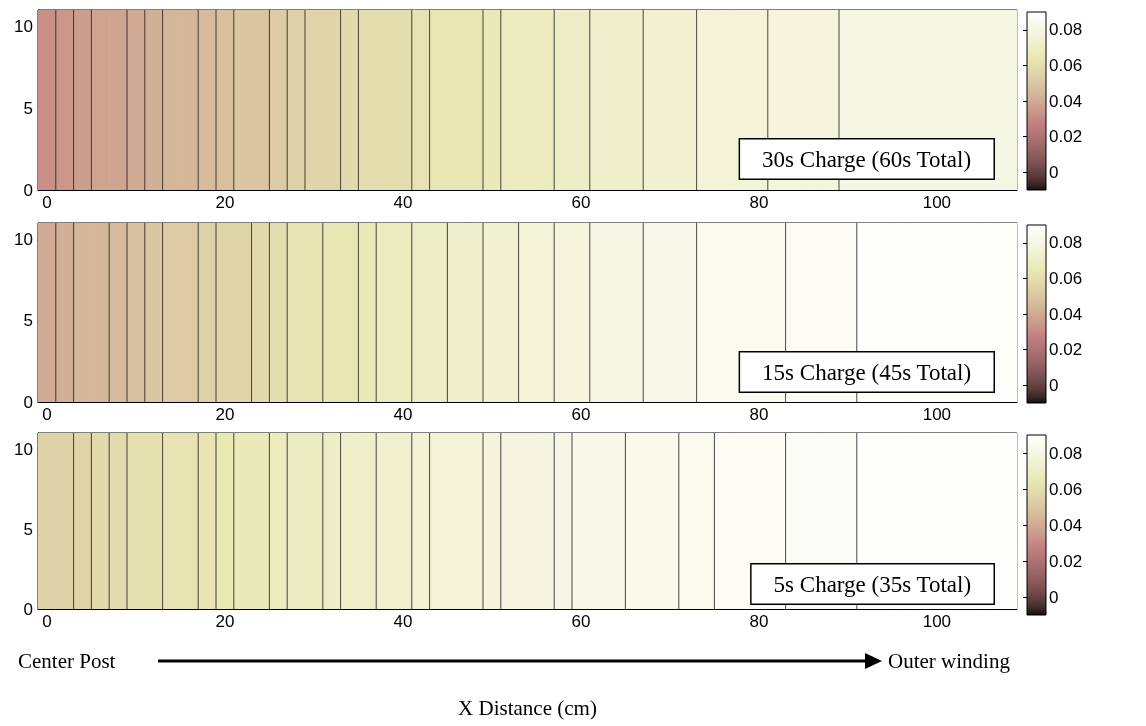 This screenshot has height=726, width=1146. Describe the element at coordinates (949, 660) in the screenshot. I see `text: Outer winding` at that location.